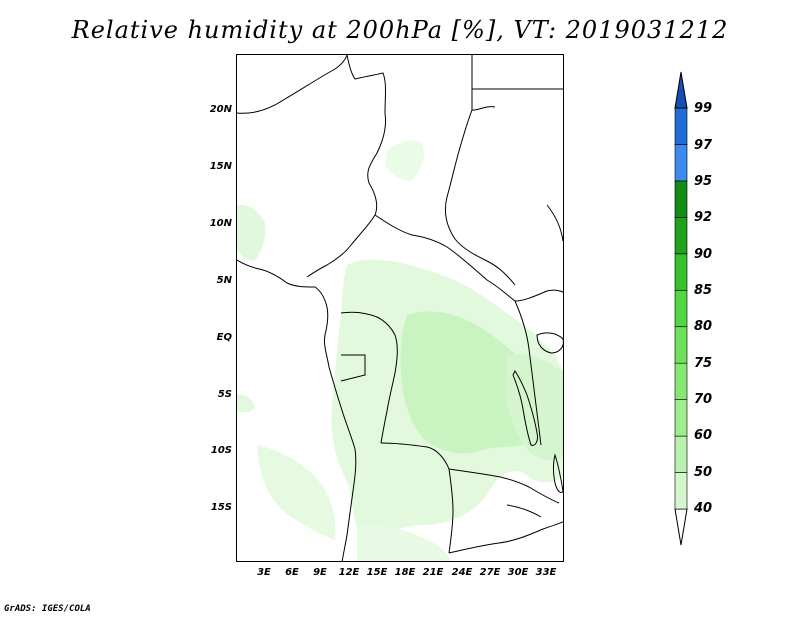 The image size is (800, 618). What do you see at coordinates (703, 472) in the screenshot?
I see `colorbar-label-50: 50` at bounding box center [703, 472].